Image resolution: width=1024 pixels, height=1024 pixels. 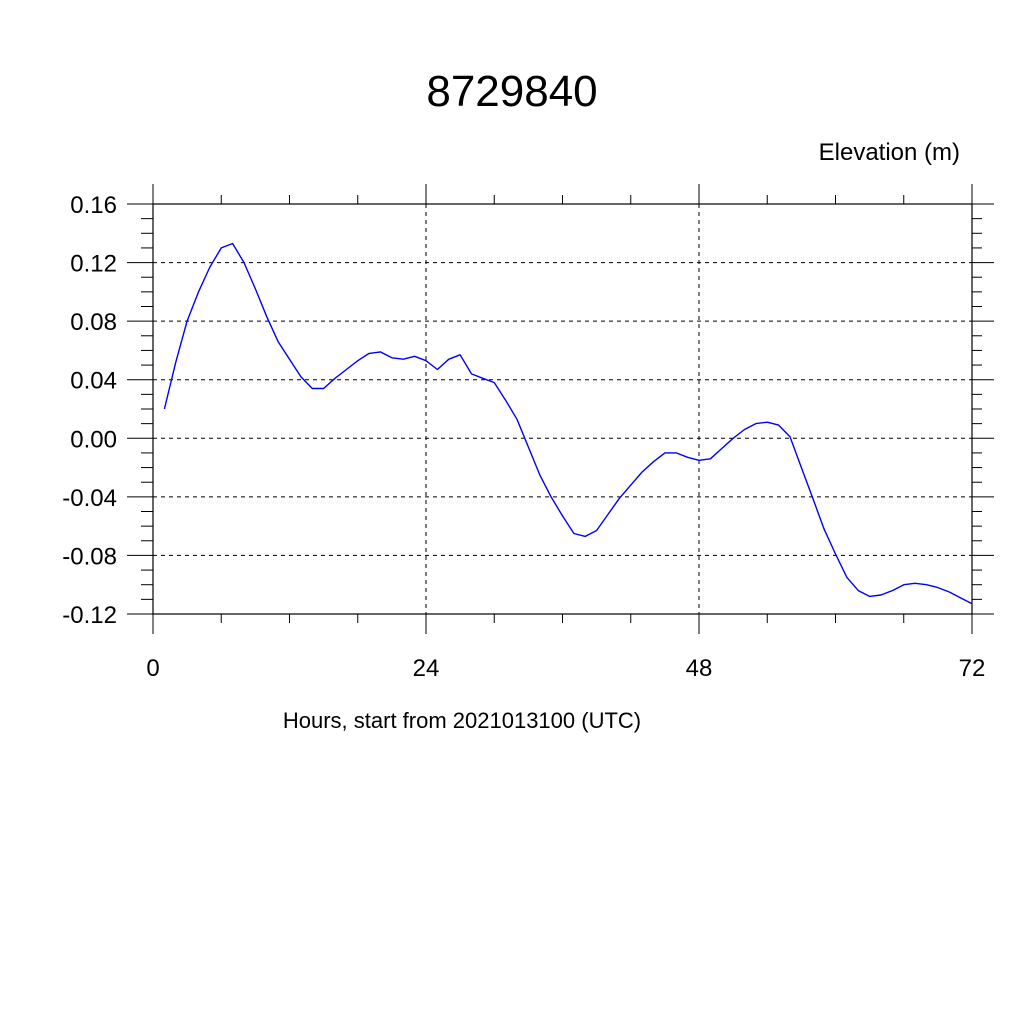 I want to click on y-tick-label: 0.16, so click(x=93, y=205).